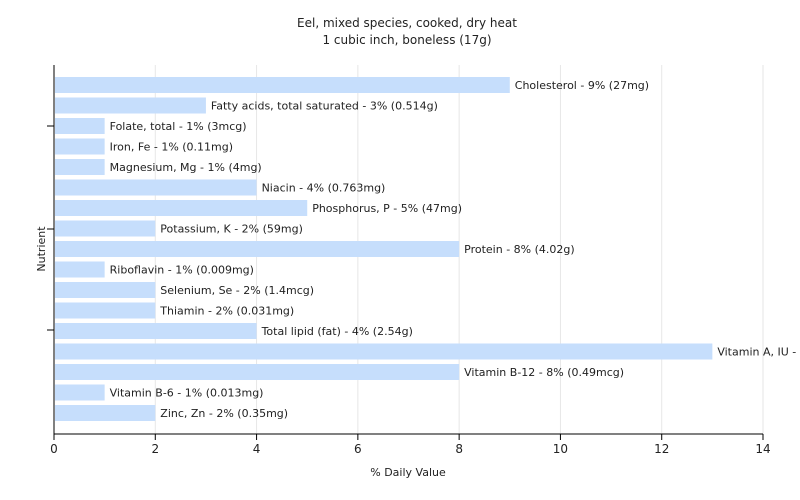  I want to click on chart-title: Eel, mixed species, cooked, dry heat, so click(407, 23).